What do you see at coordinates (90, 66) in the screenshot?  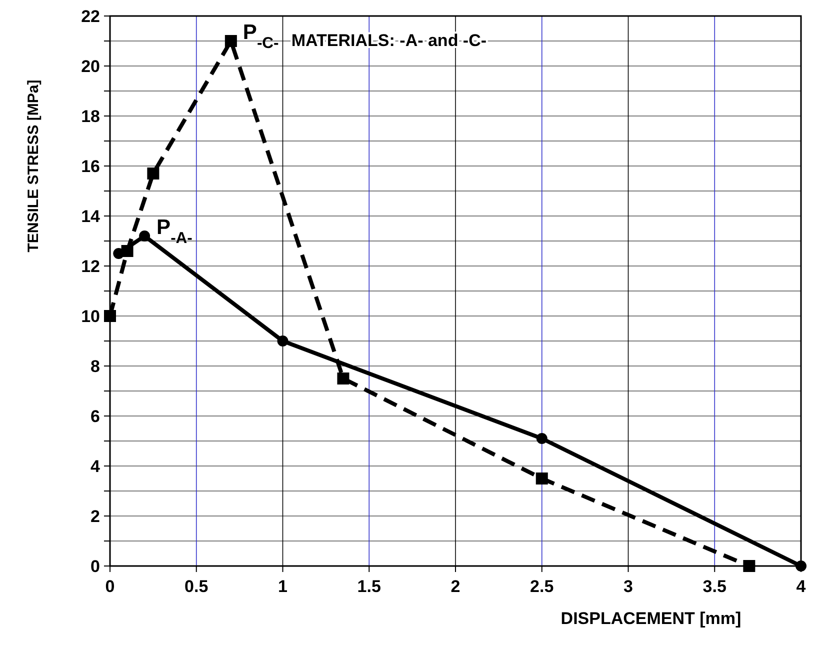 I see `y-tick-label: 20` at bounding box center [90, 66].